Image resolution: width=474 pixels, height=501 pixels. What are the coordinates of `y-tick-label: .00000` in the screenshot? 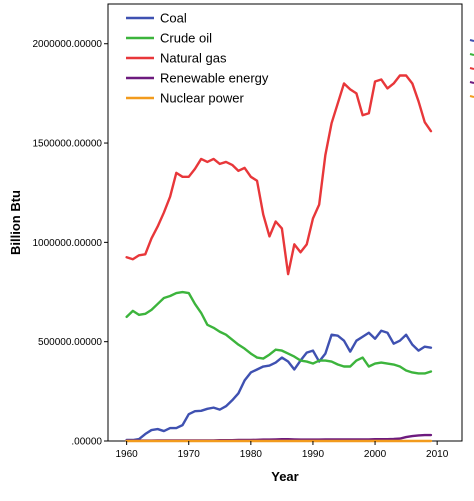 It's located at (86, 442).